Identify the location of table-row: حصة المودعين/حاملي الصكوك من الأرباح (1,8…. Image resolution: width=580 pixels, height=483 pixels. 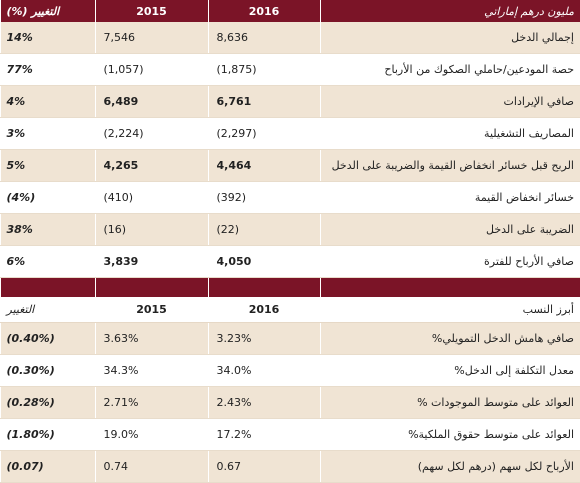
(290, 69).